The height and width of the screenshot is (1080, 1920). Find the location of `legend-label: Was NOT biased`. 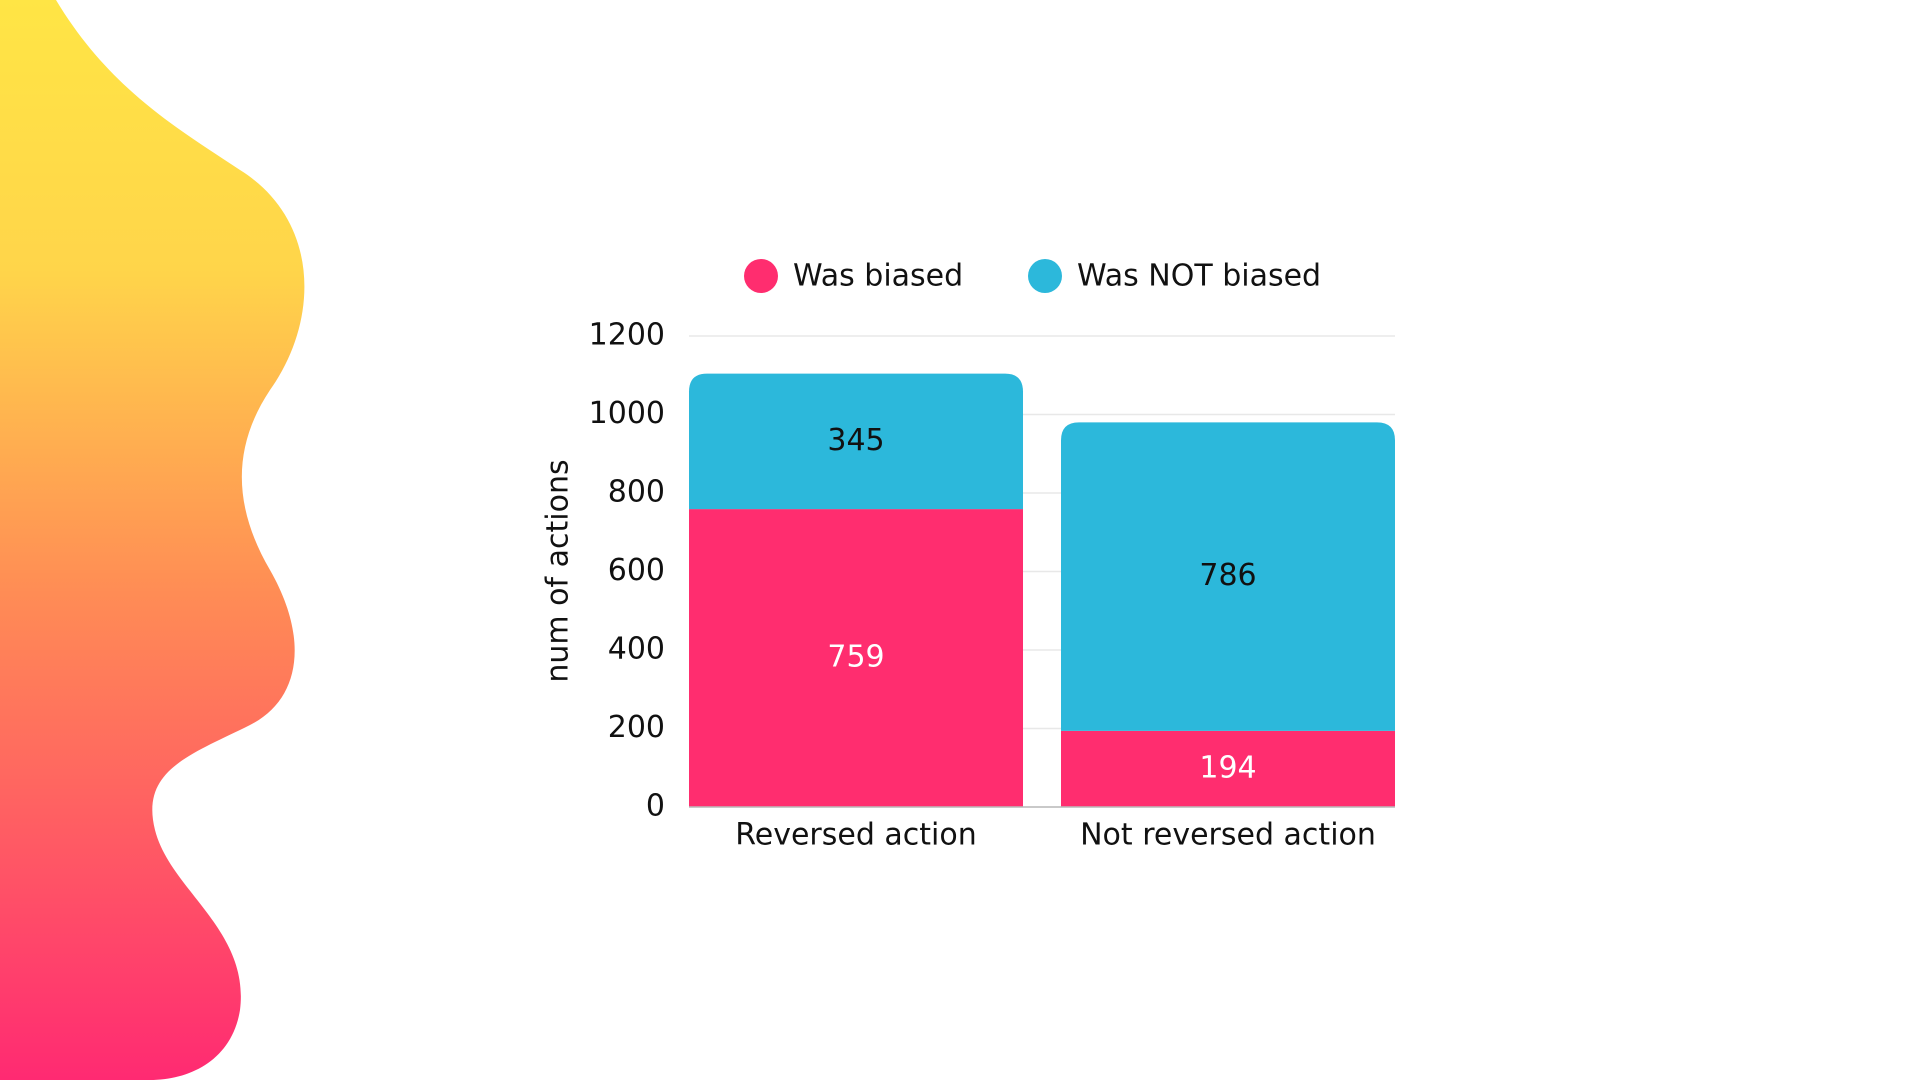

legend-label: Was NOT biased is located at coordinates (1199, 276).